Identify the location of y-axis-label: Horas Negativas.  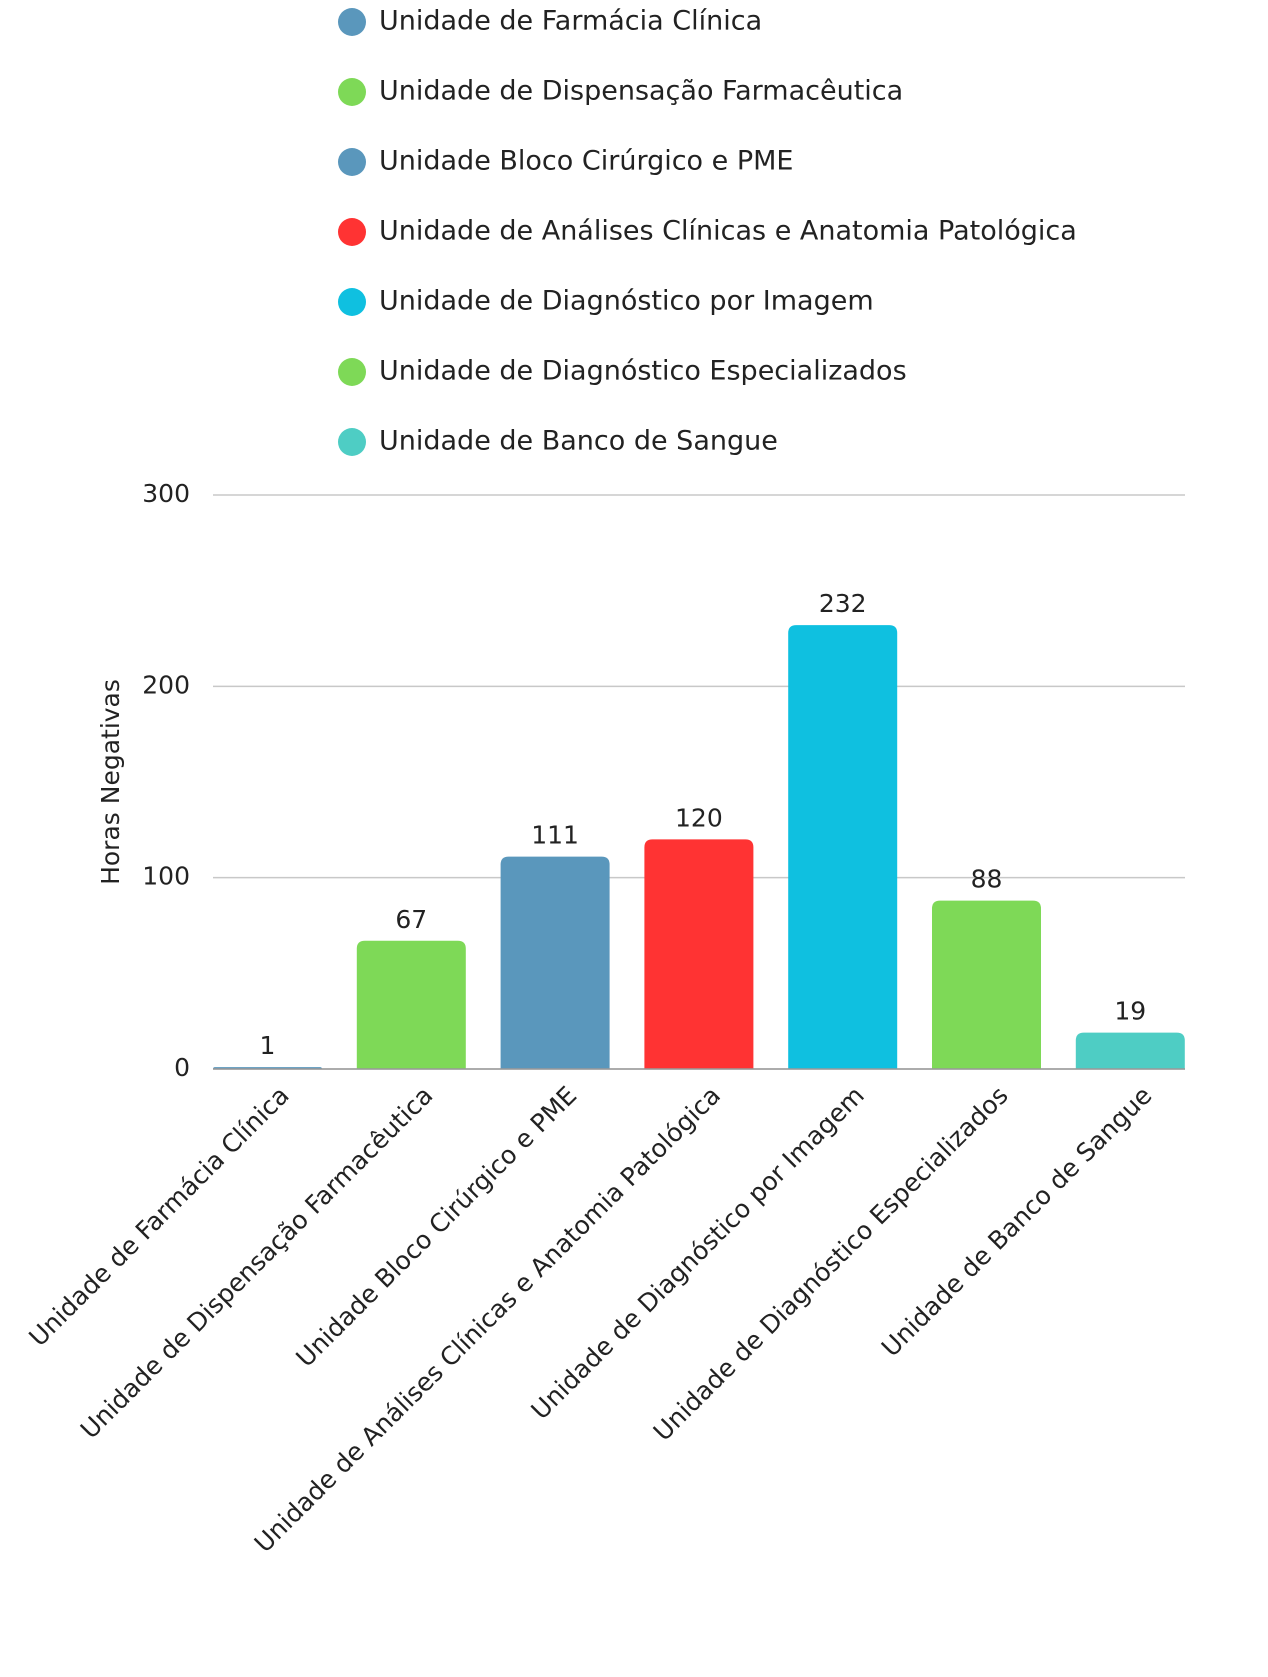
(110, 782).